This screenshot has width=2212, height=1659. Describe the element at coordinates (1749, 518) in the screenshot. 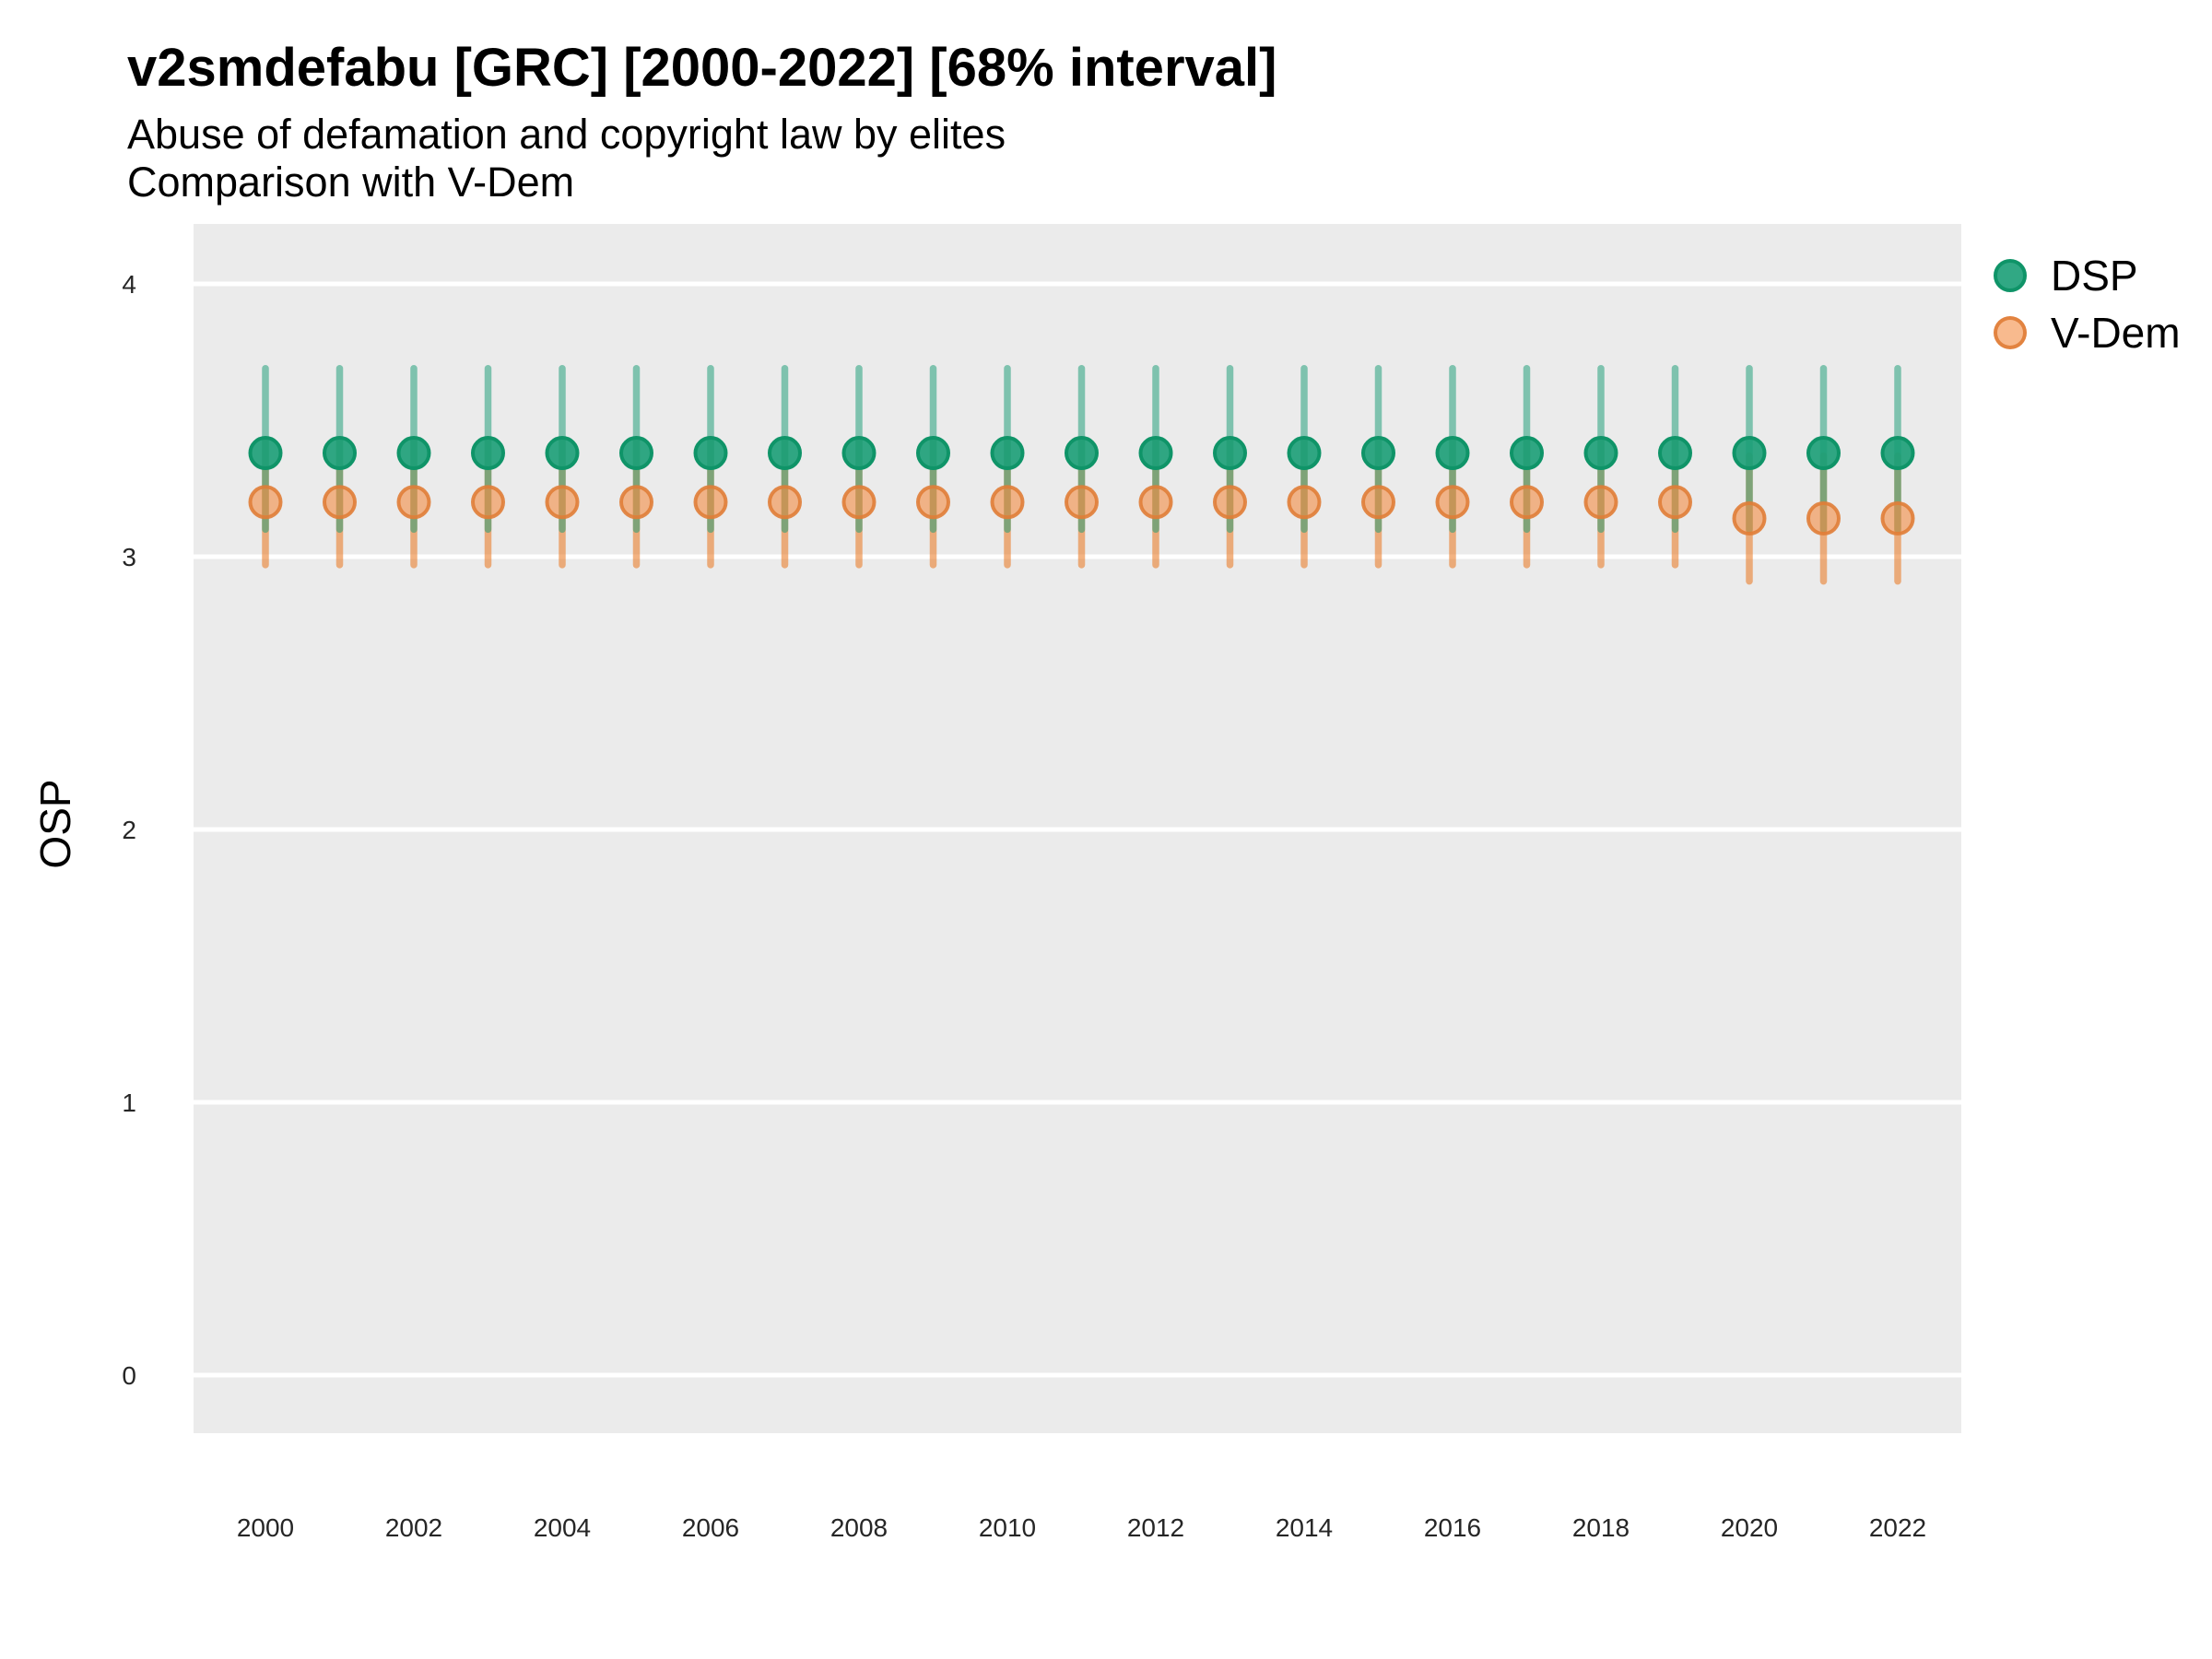

I see `v-dem-point-2020` at that location.